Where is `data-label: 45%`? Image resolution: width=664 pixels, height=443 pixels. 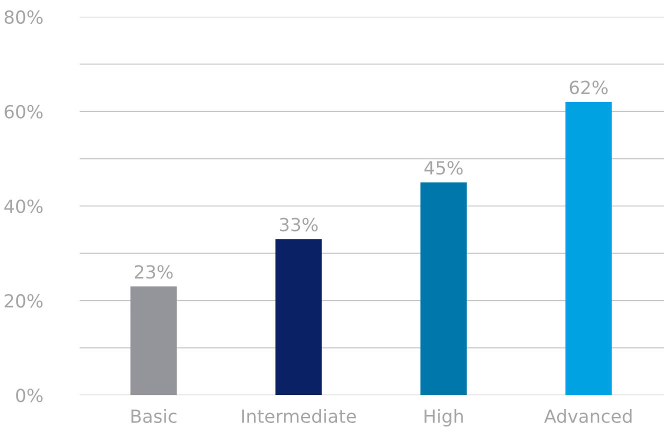 data-label: 45% is located at coordinates (443, 168).